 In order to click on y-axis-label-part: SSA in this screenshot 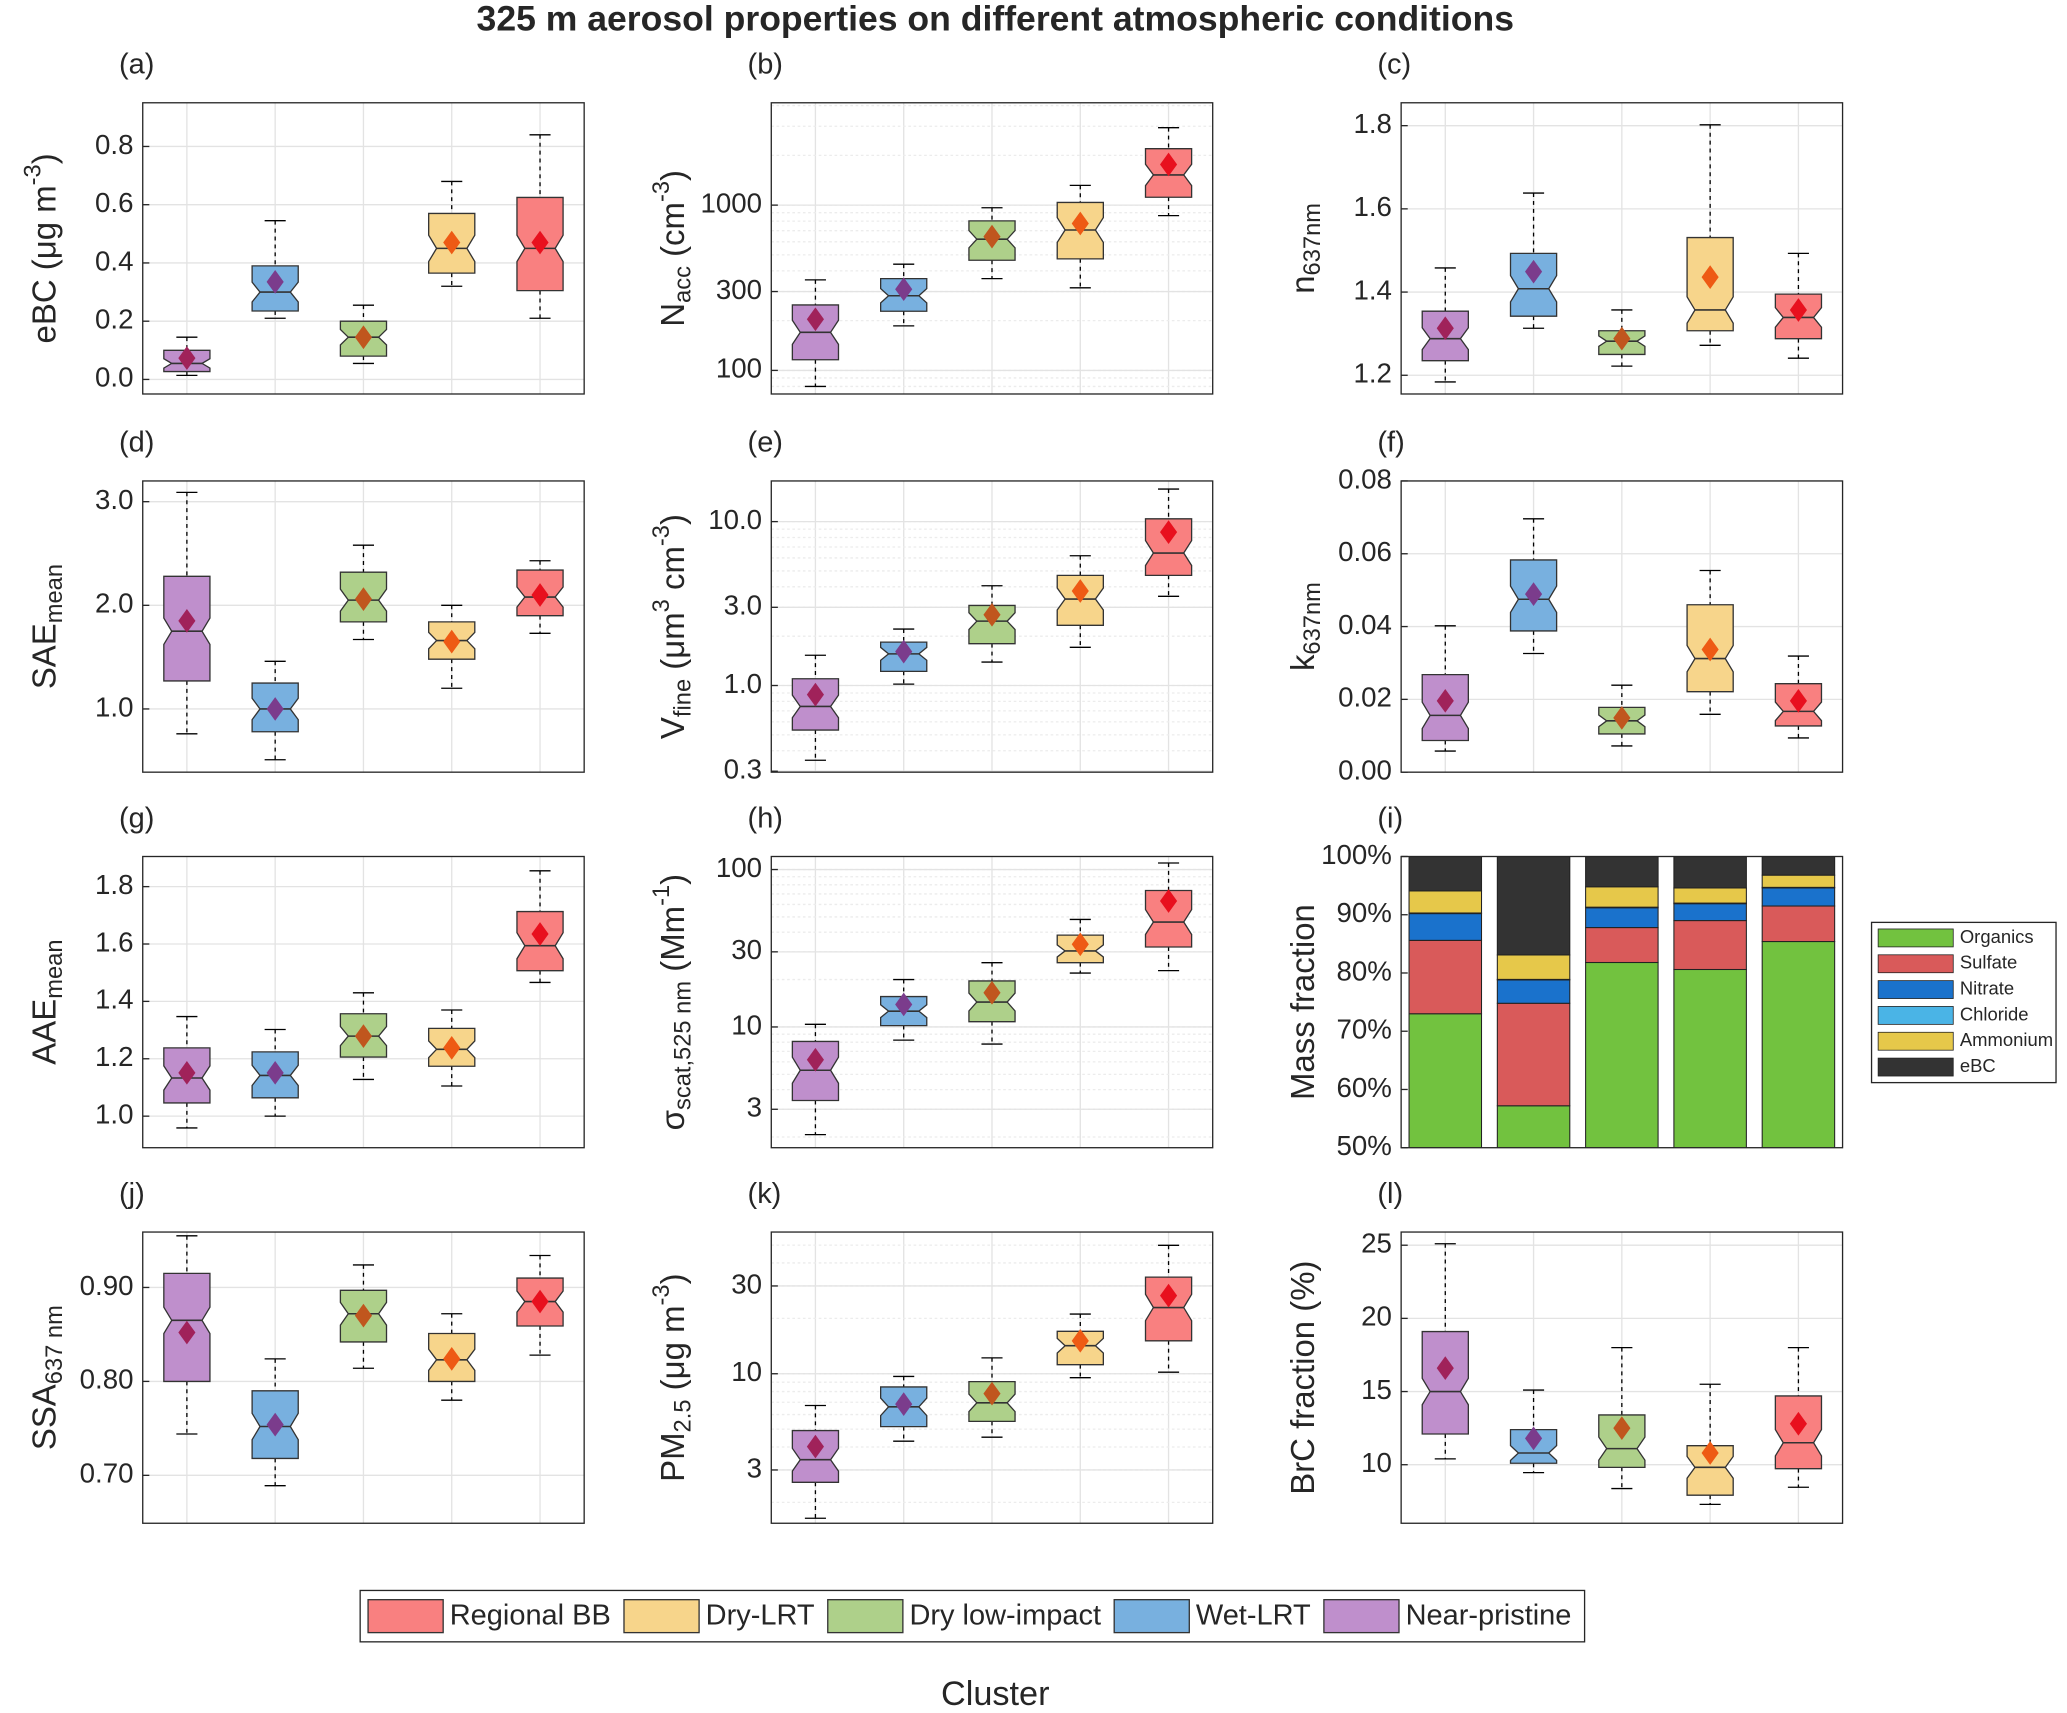, I will do `click(43, 1417)`.